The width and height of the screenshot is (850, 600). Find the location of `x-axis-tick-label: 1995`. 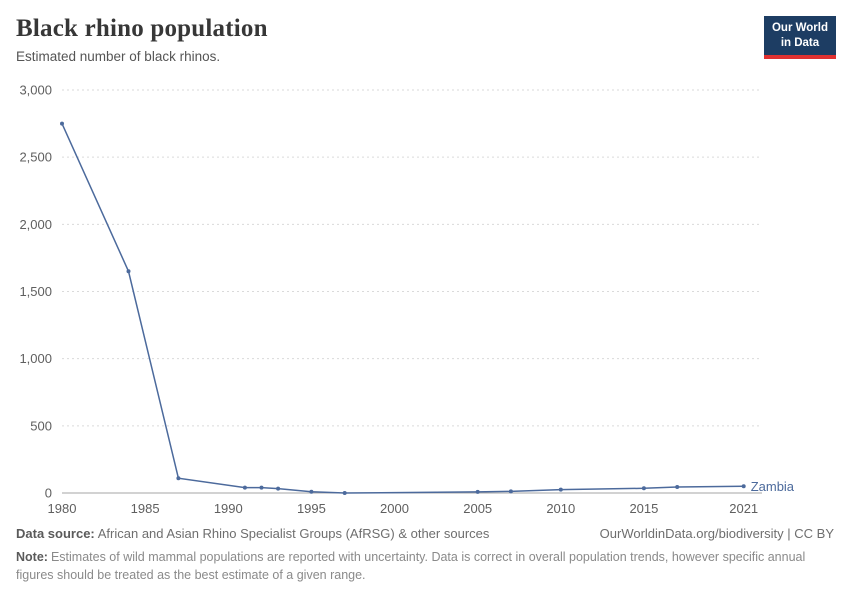

x-axis-tick-label: 1995 is located at coordinates (311, 508).